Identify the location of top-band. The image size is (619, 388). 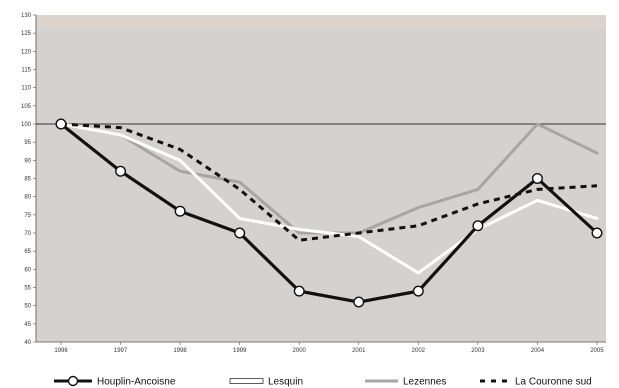
(321, 22).